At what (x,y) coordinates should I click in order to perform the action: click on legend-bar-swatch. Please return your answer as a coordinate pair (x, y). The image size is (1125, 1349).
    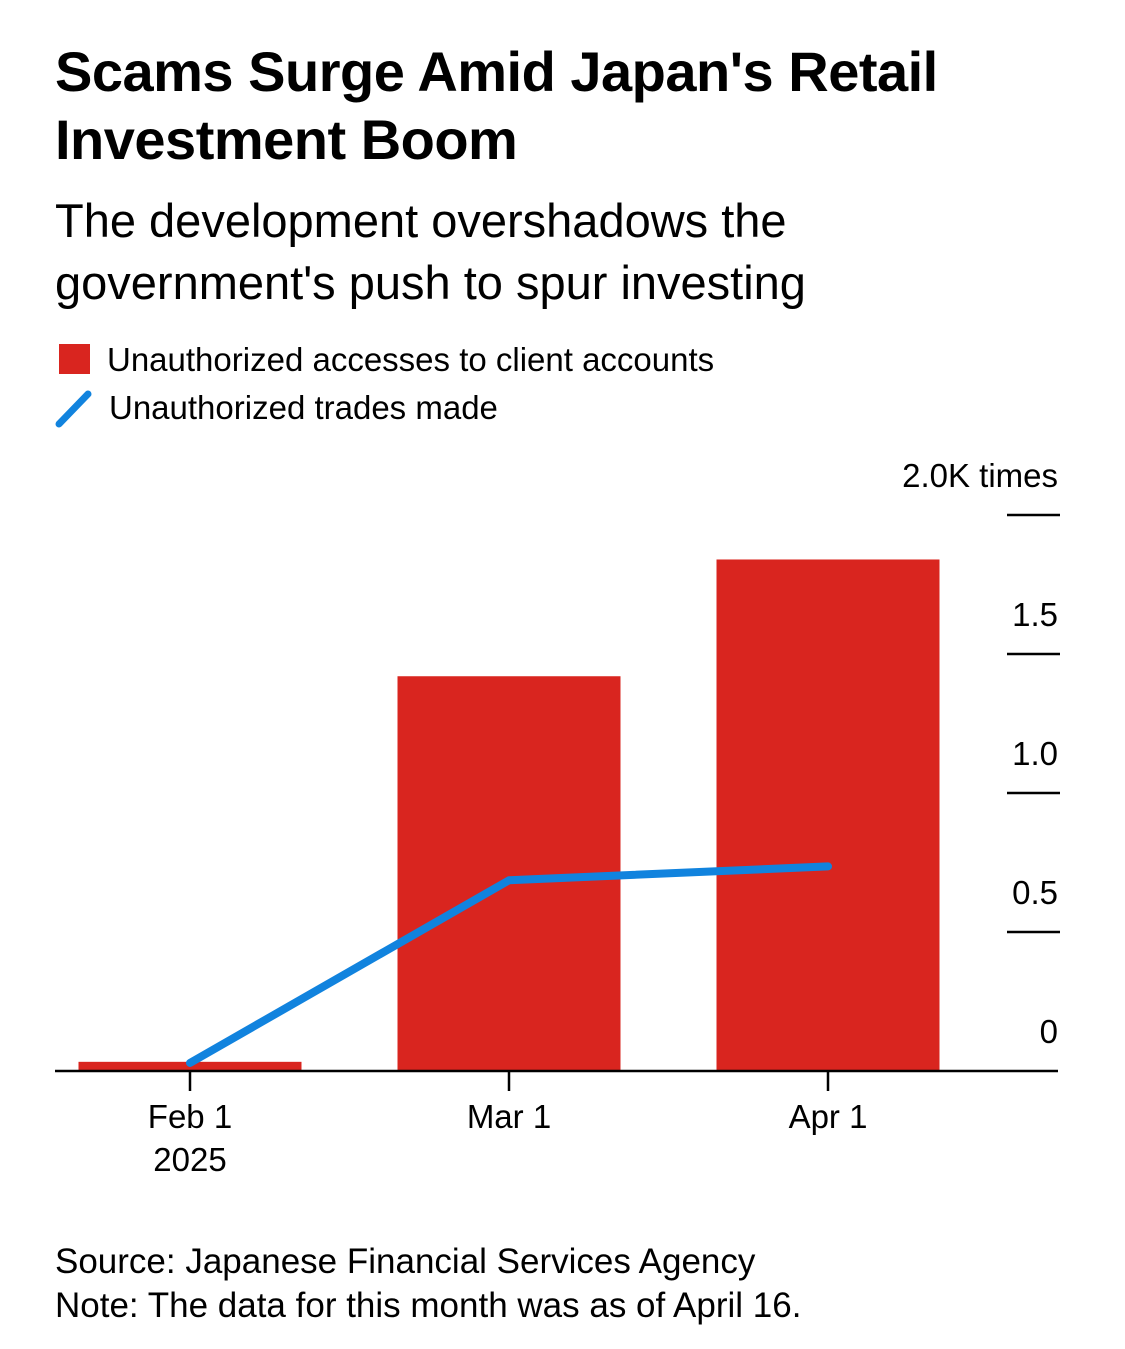
    Looking at the image, I should click on (74, 359).